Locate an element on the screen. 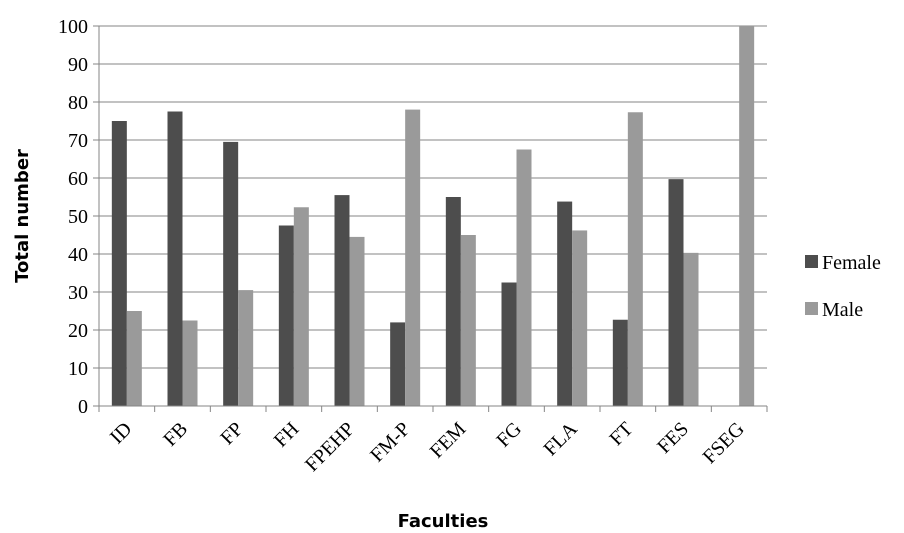 The height and width of the screenshot is (533, 904). y-tick-label: 30 is located at coordinates (78, 293).